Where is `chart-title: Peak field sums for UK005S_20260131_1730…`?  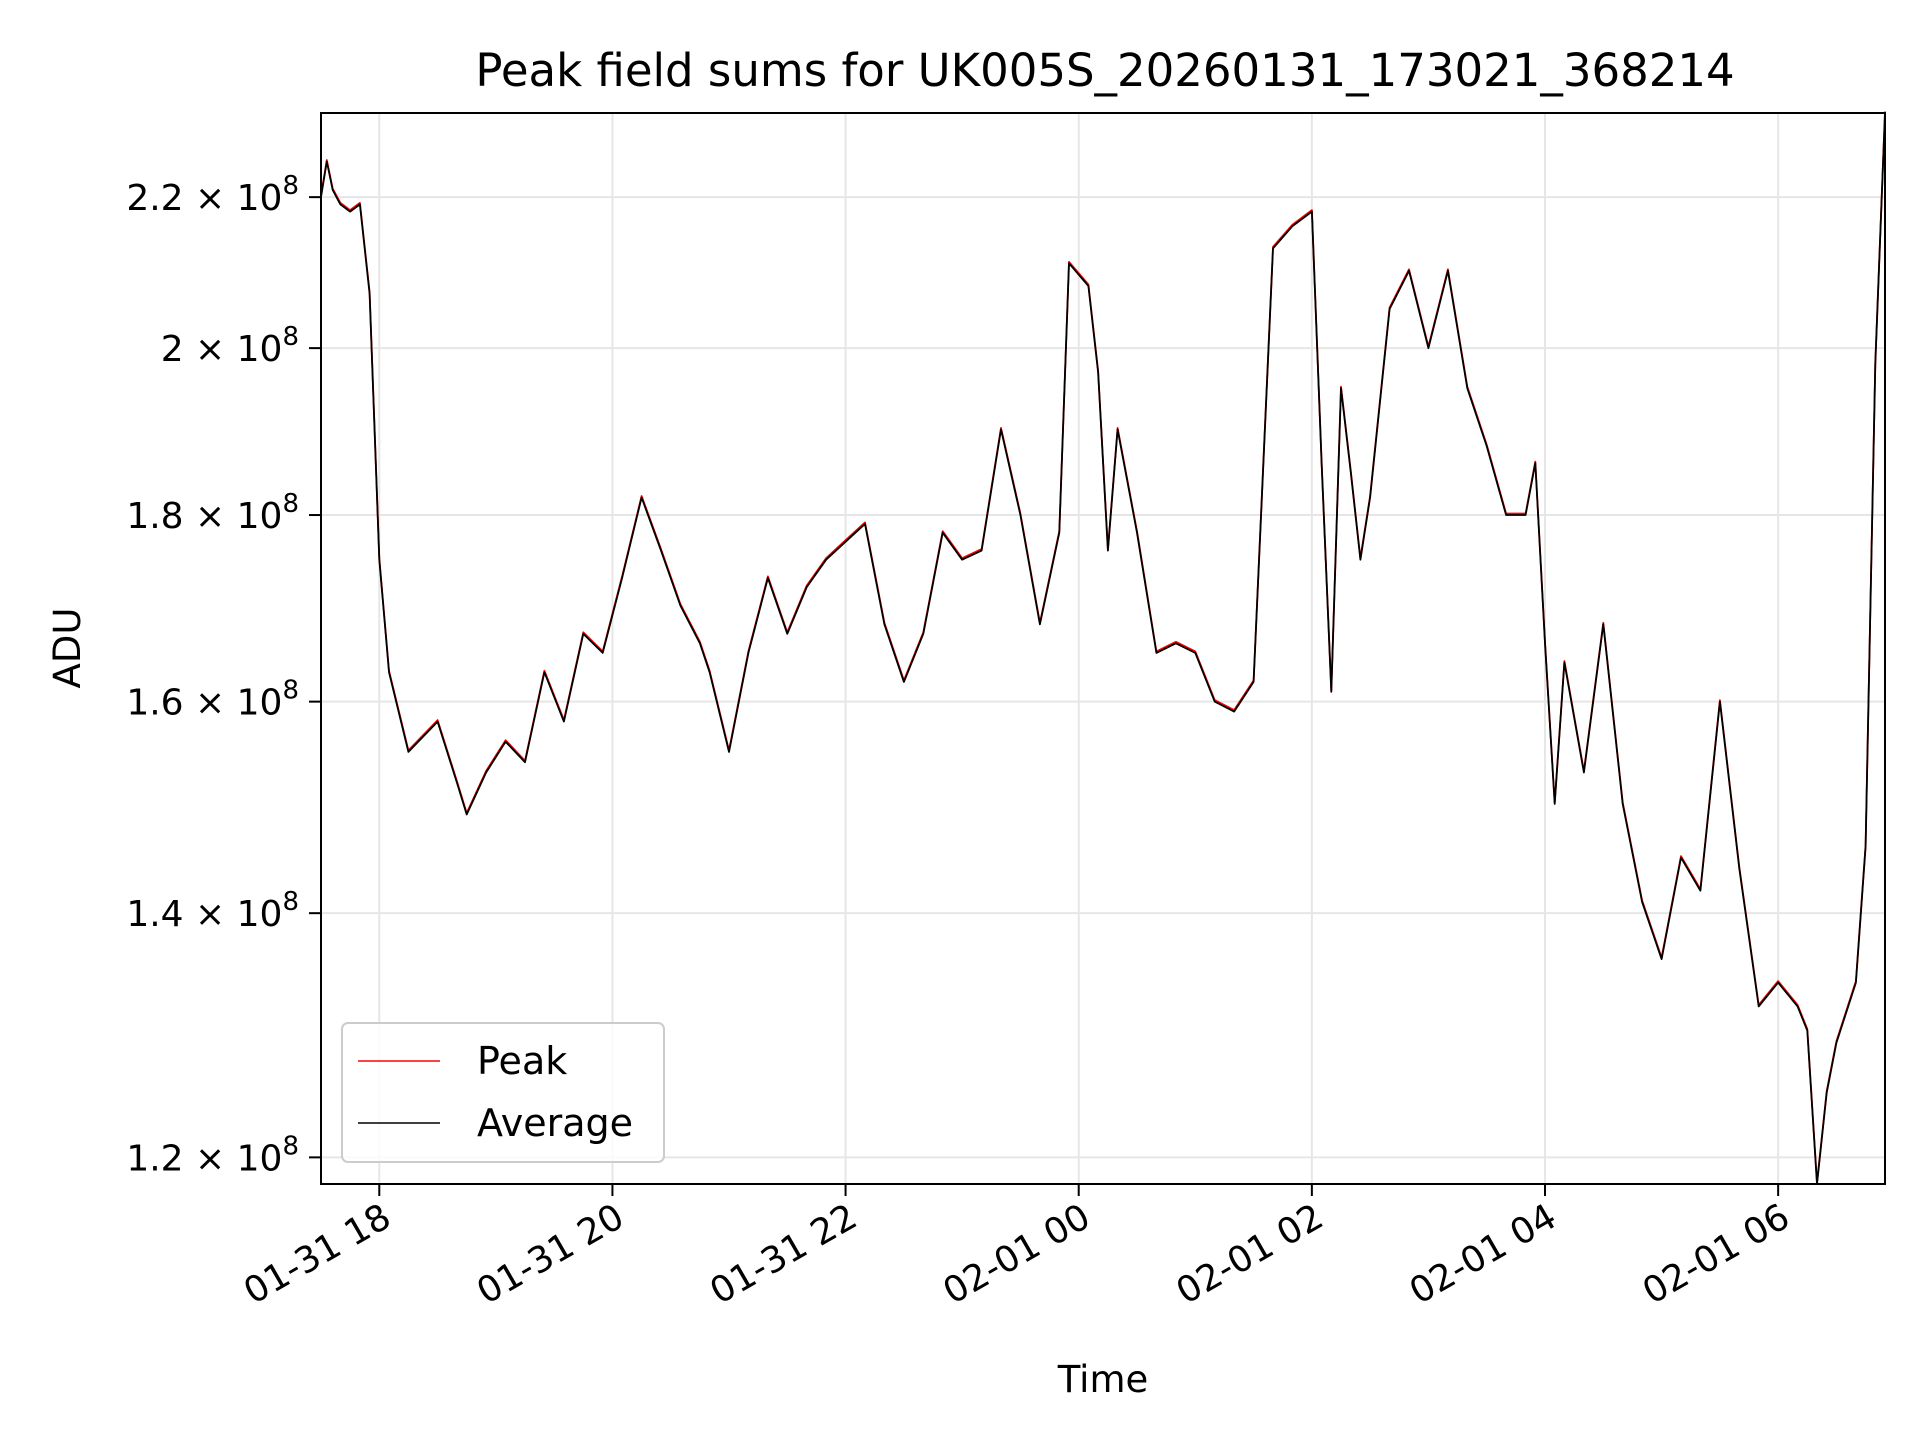 chart-title: Peak field sums for UK005S_20260131_1730… is located at coordinates (1104, 70).